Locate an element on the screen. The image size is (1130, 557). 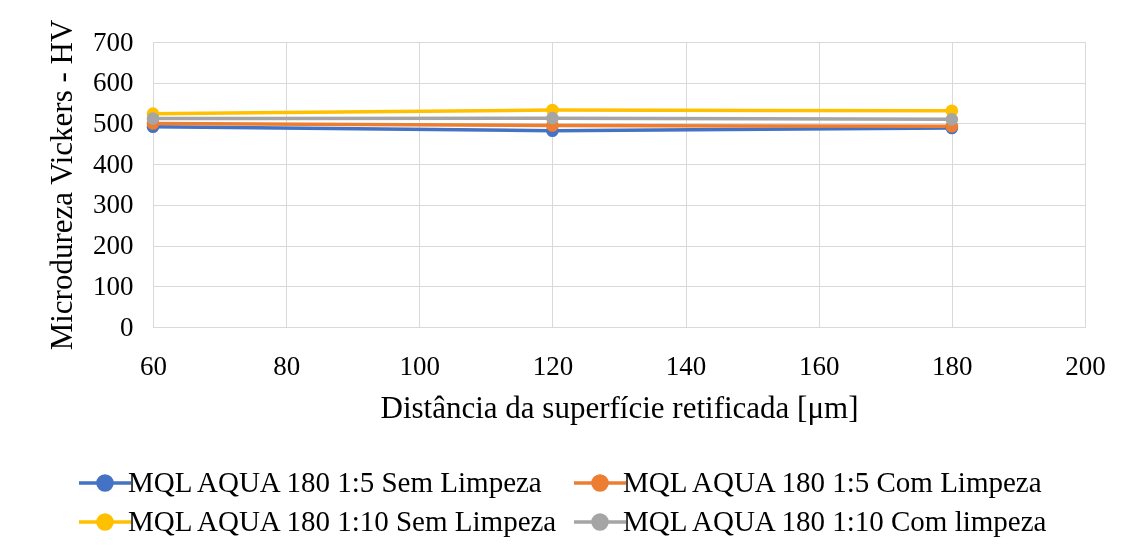
y-tick-label: 0 is located at coordinates (127, 326).